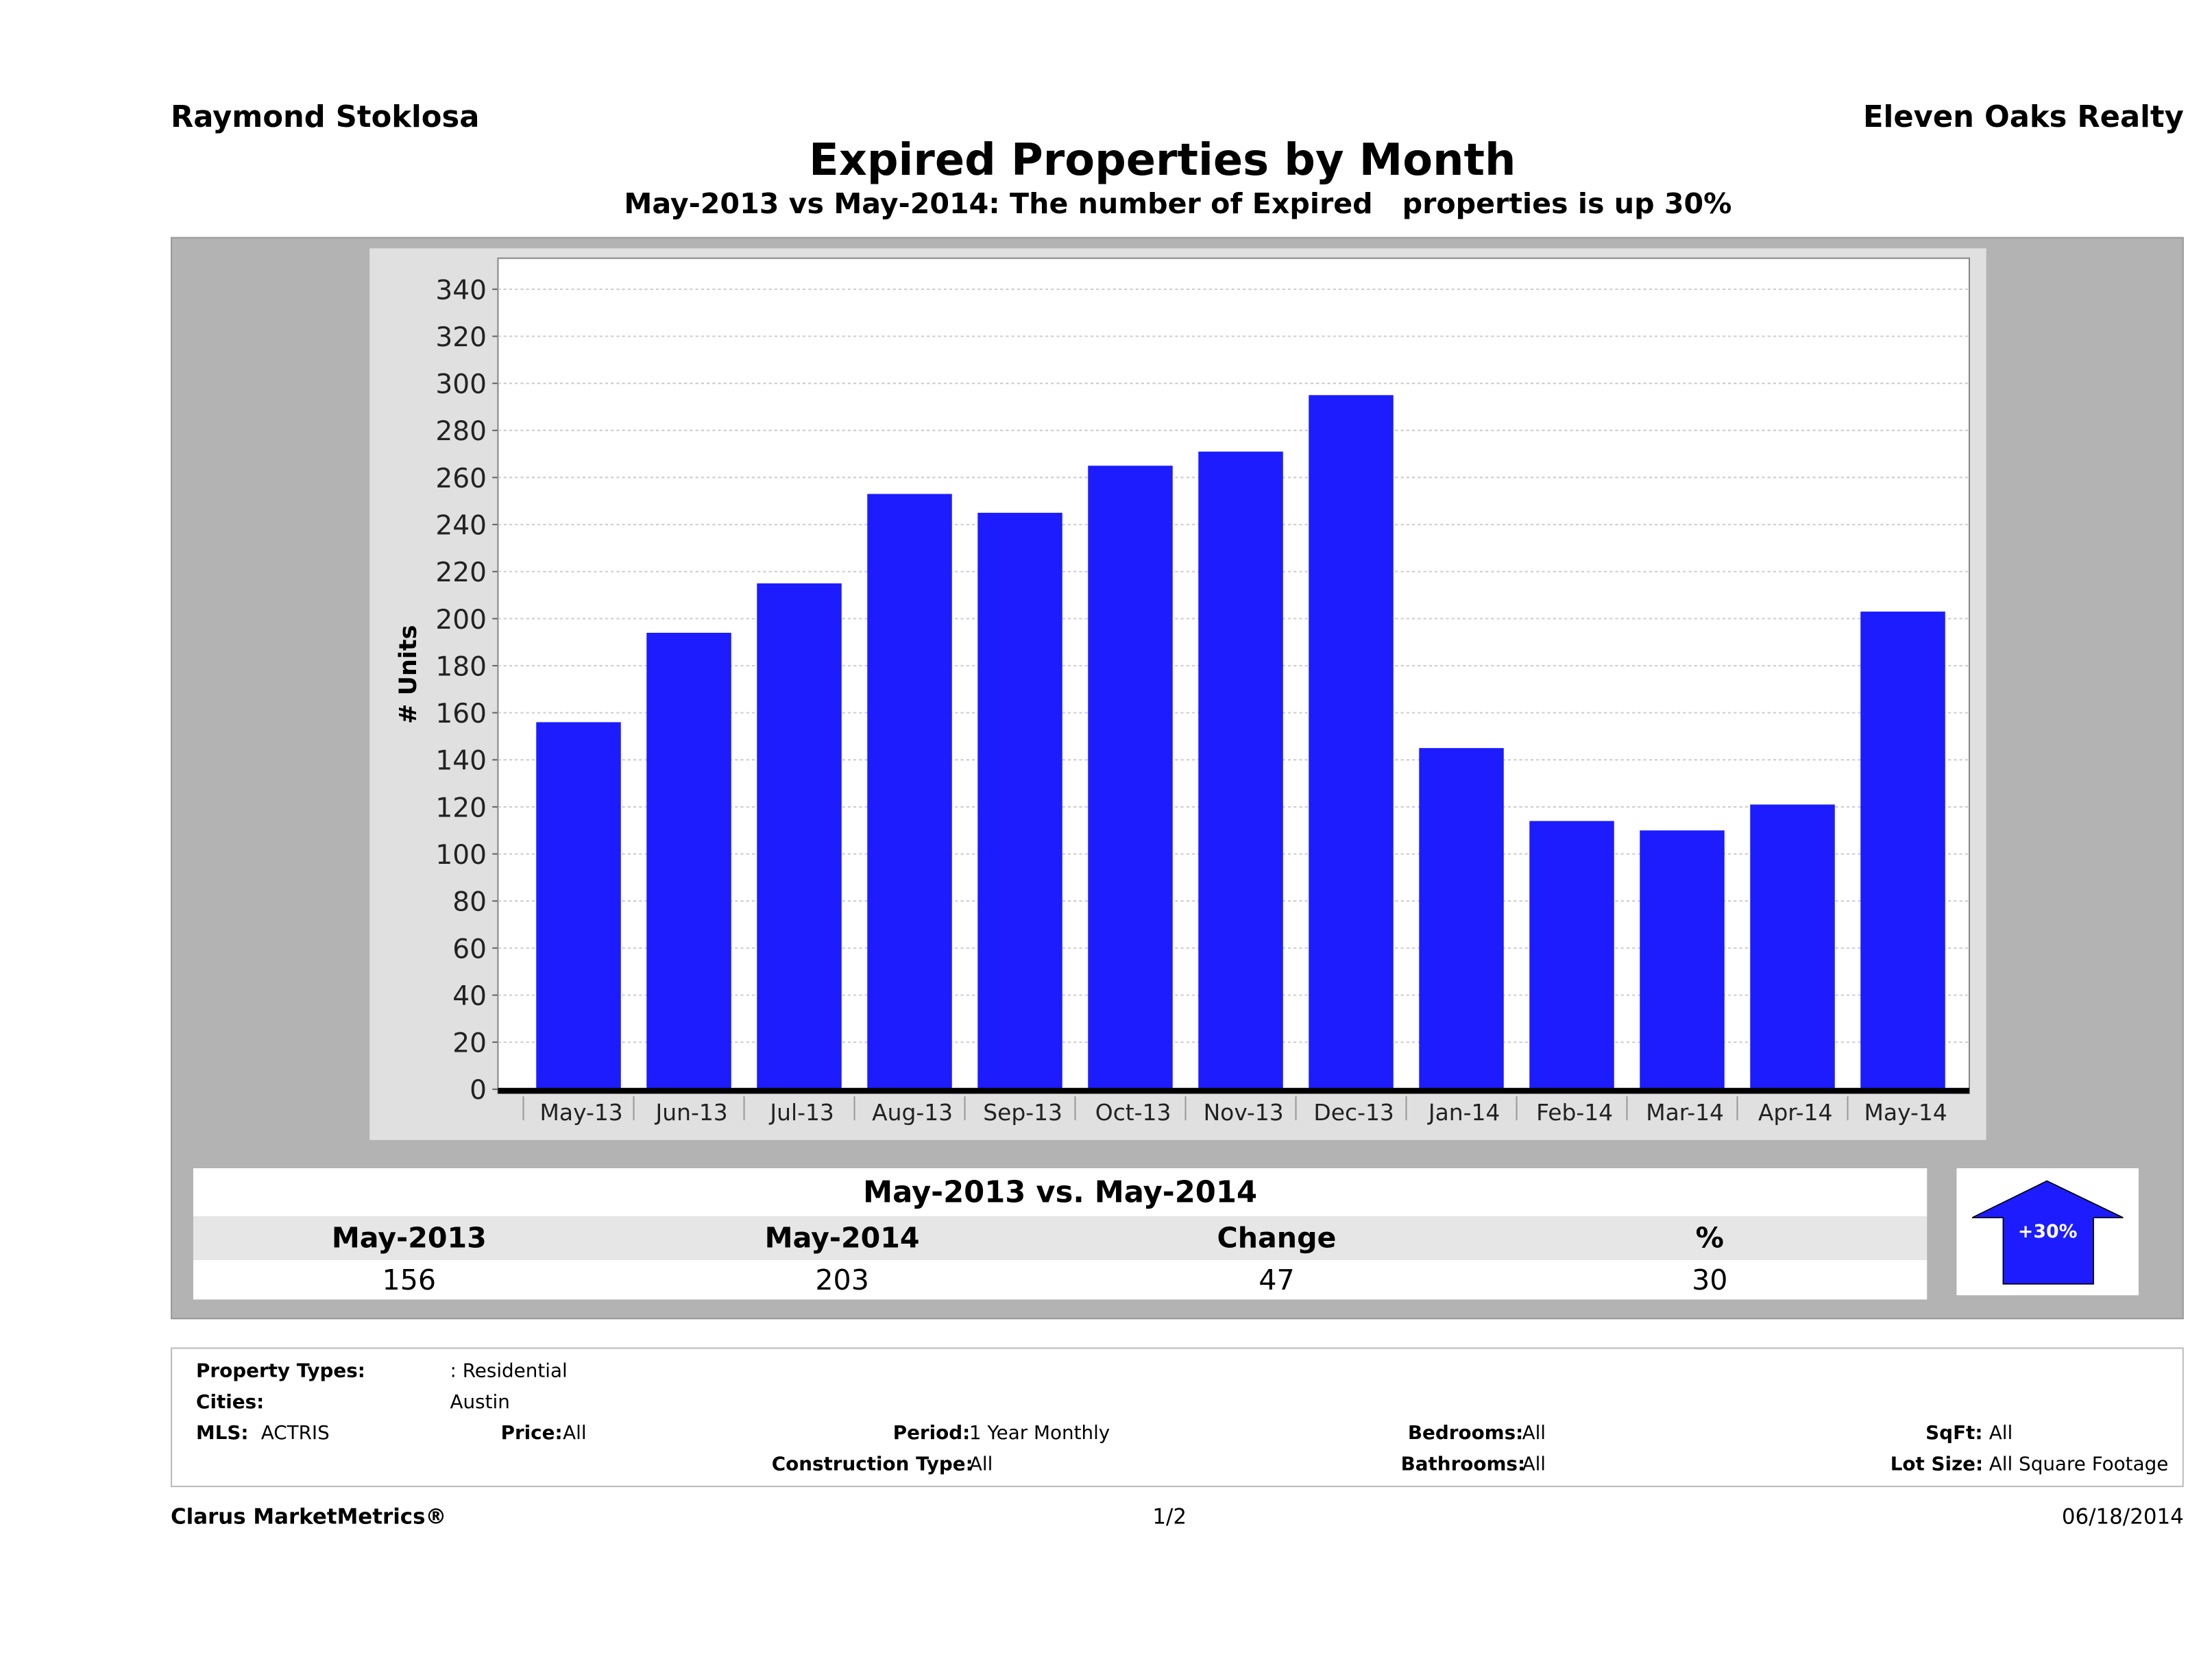 This screenshot has height=1679, width=2212. I want to click on header-change: Change, so click(1277, 1237).